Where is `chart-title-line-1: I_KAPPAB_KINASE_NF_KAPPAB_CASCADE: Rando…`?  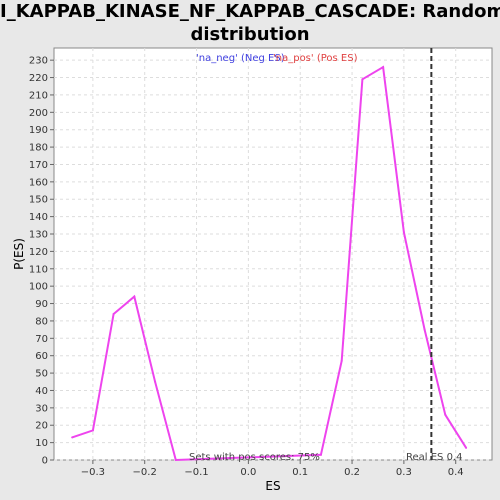 chart-title-line-1: I_KAPPAB_KINASE_NF_KAPPAB_CASCADE: Rando… is located at coordinates (250, 11).